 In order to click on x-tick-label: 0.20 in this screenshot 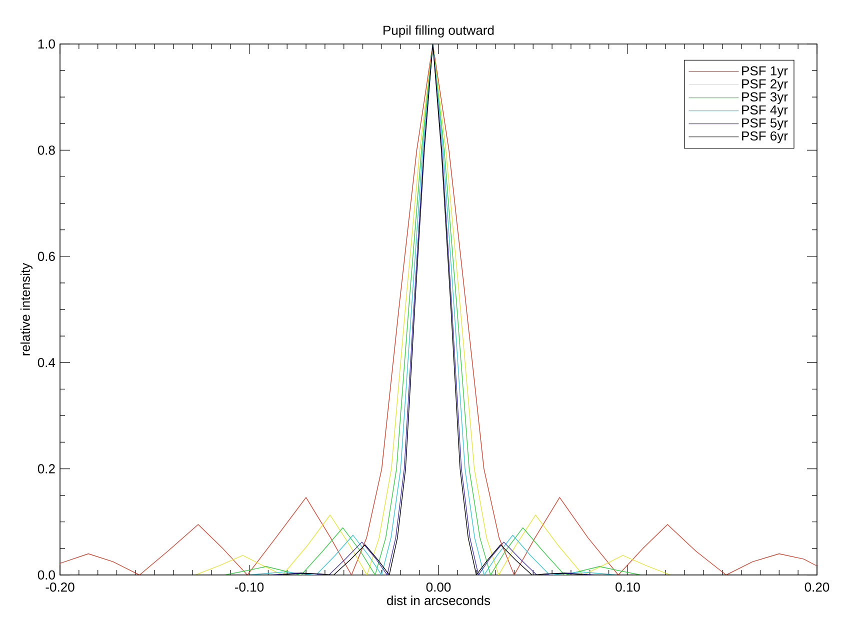, I will do `click(817, 587)`.